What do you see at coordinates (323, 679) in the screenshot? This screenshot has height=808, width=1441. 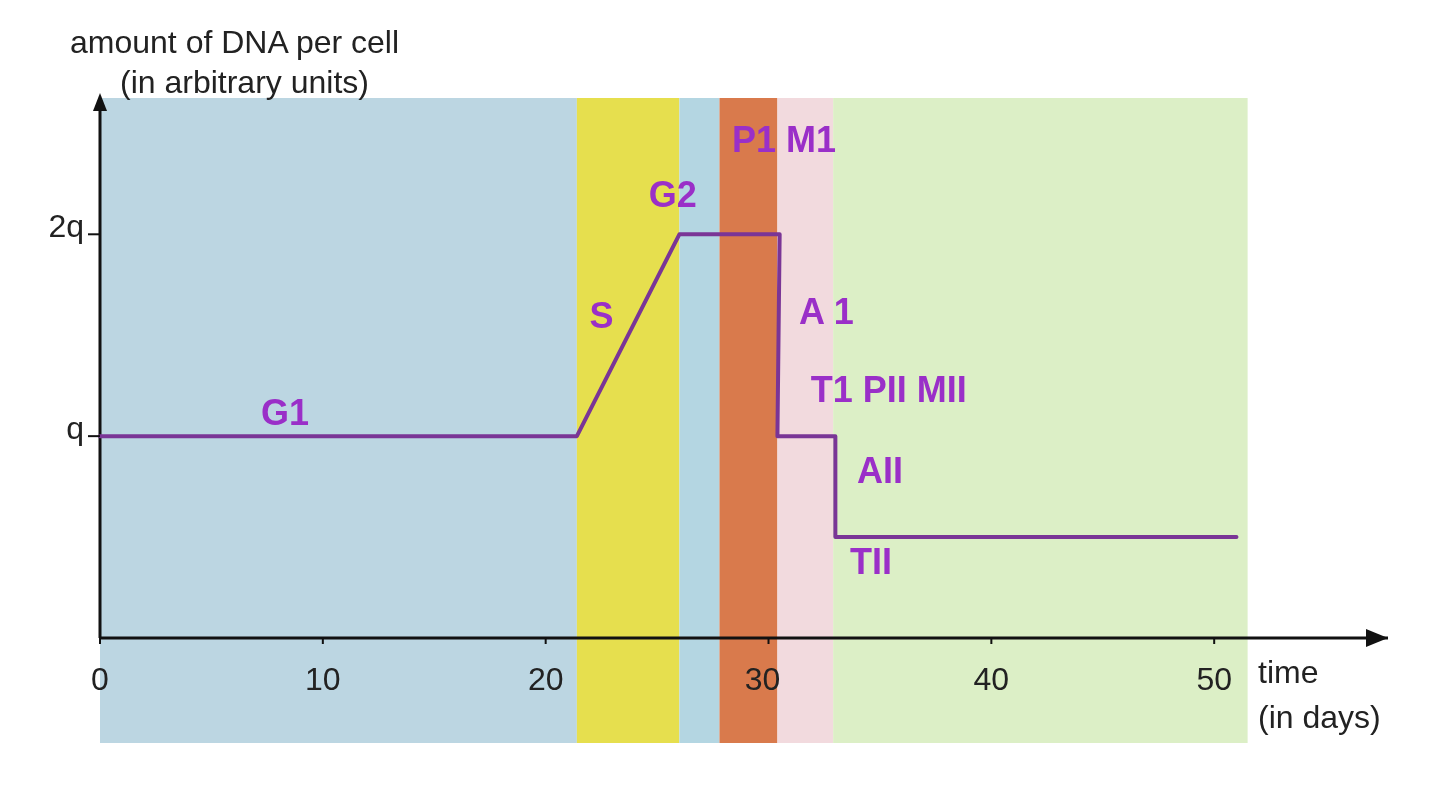 I see `x-tick-label: 10` at bounding box center [323, 679].